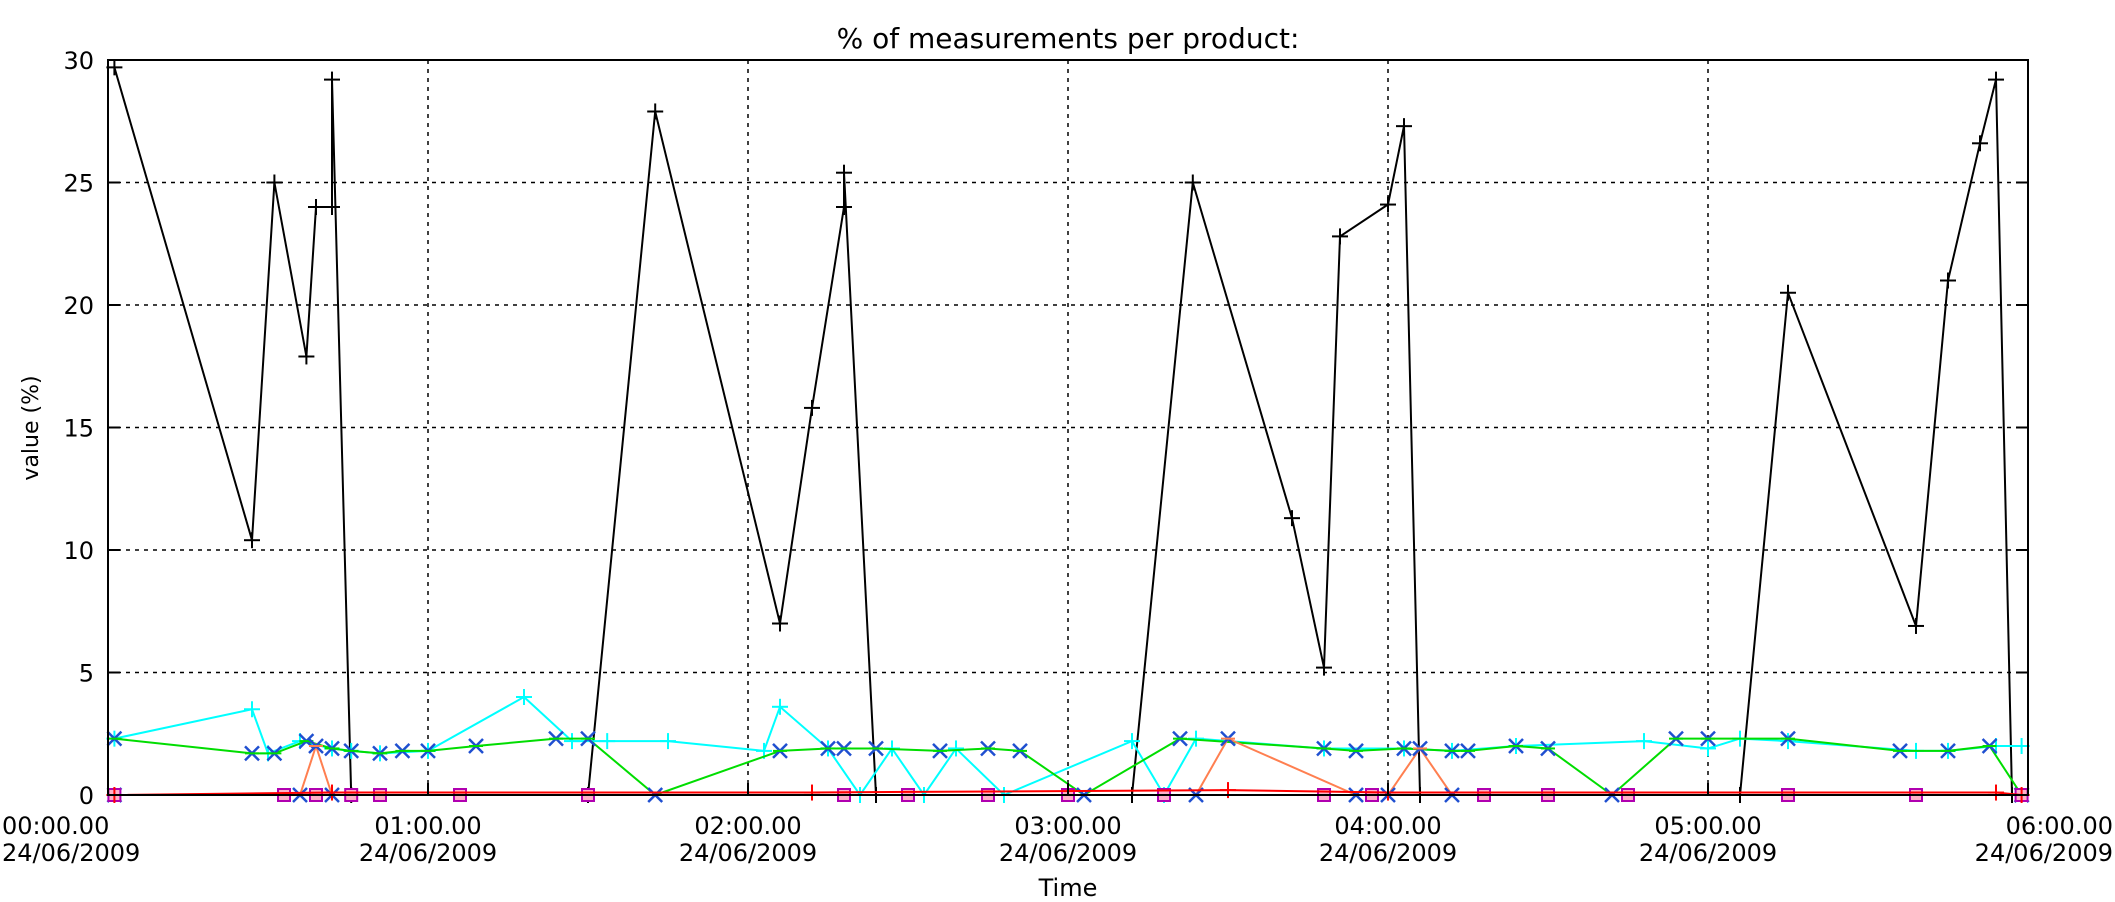 The image size is (2115, 902). I want to click on x-tick-label-time: 04:00.00, so click(1387, 826).